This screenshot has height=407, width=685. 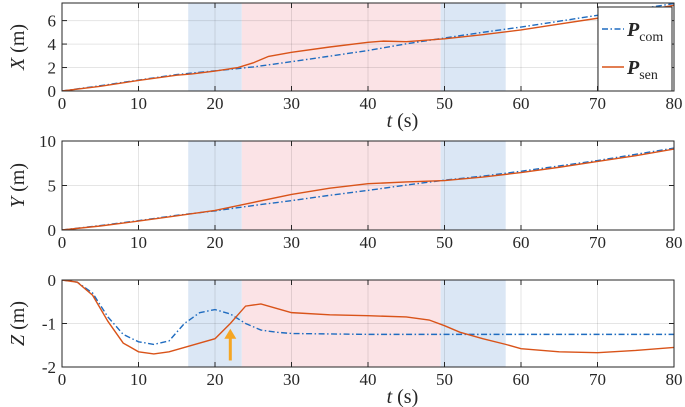 What do you see at coordinates (52, 21) in the screenshot?
I see `y-tick-label: 6` at bounding box center [52, 21].